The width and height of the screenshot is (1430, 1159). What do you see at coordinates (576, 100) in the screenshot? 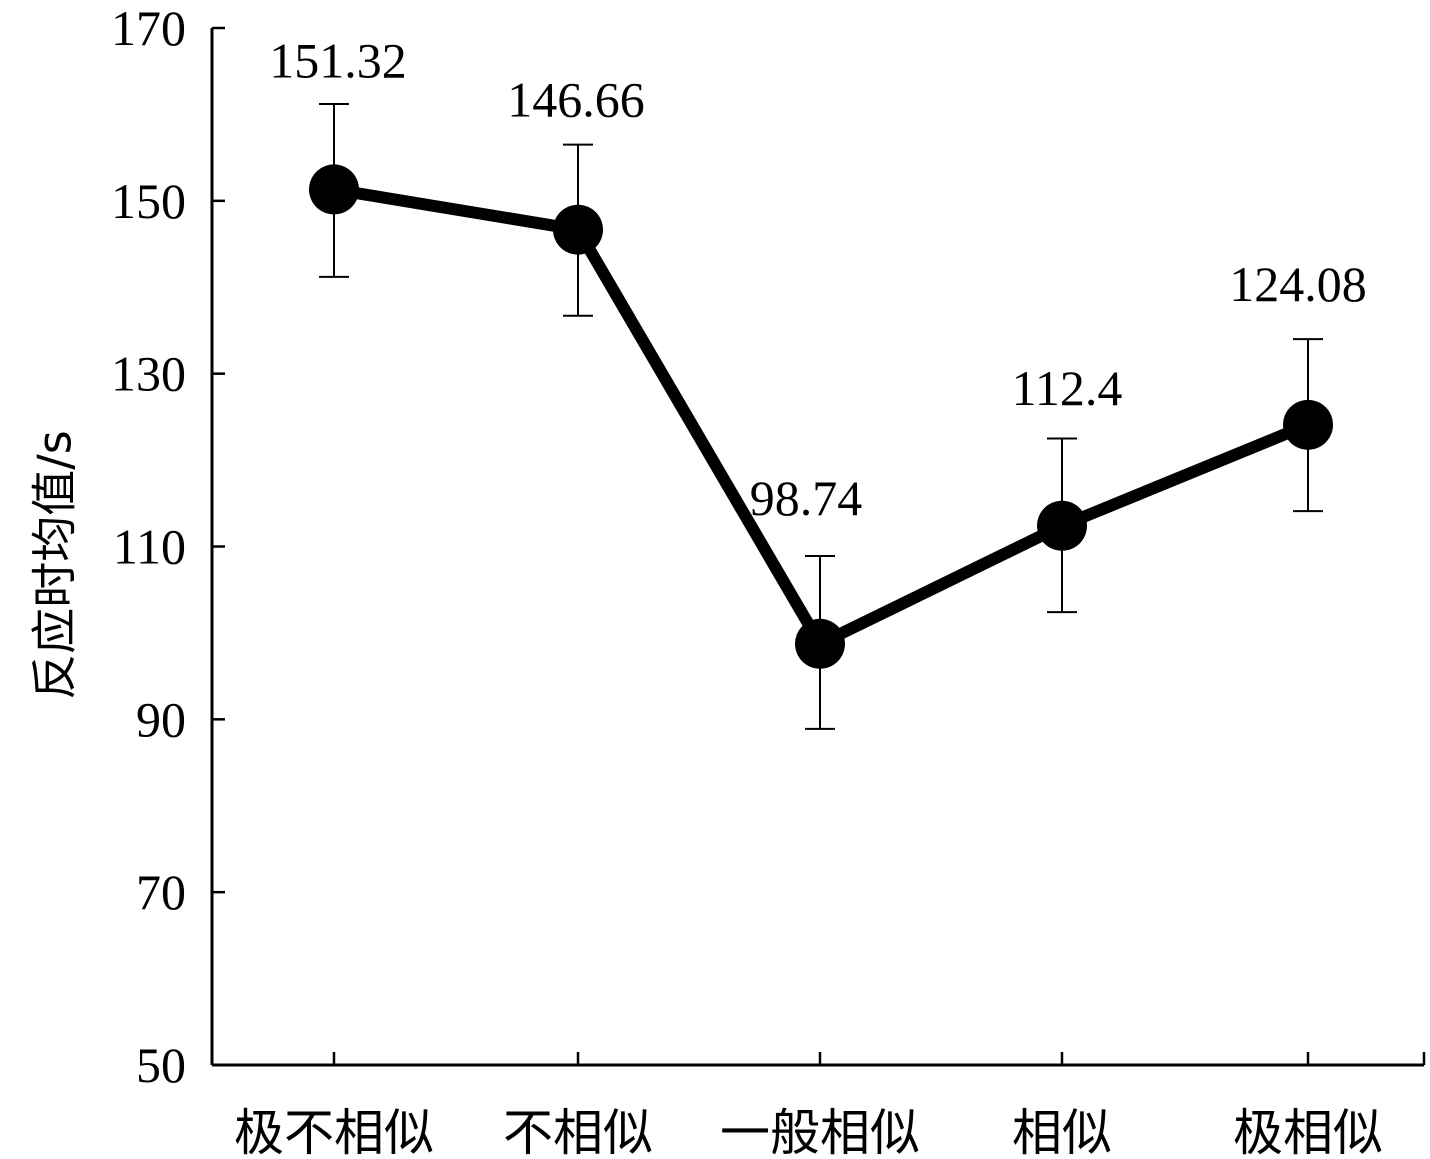
I see `data-label: 146.66` at bounding box center [576, 100].